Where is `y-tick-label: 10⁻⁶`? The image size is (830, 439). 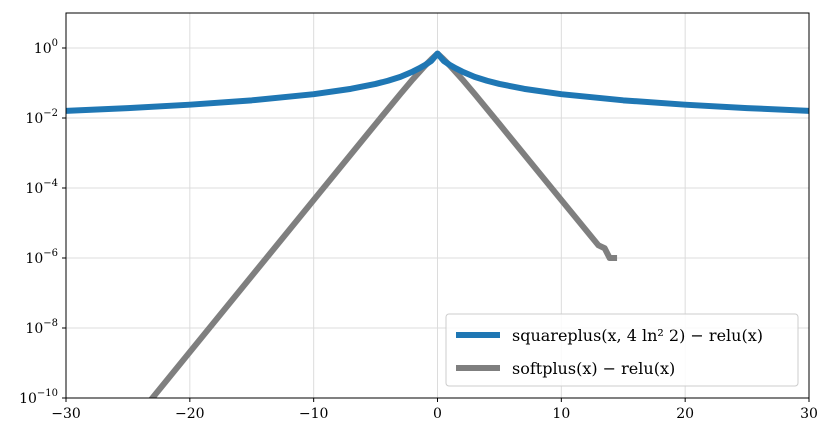
y-tick-label: 10⁻⁶ is located at coordinates (41, 257).